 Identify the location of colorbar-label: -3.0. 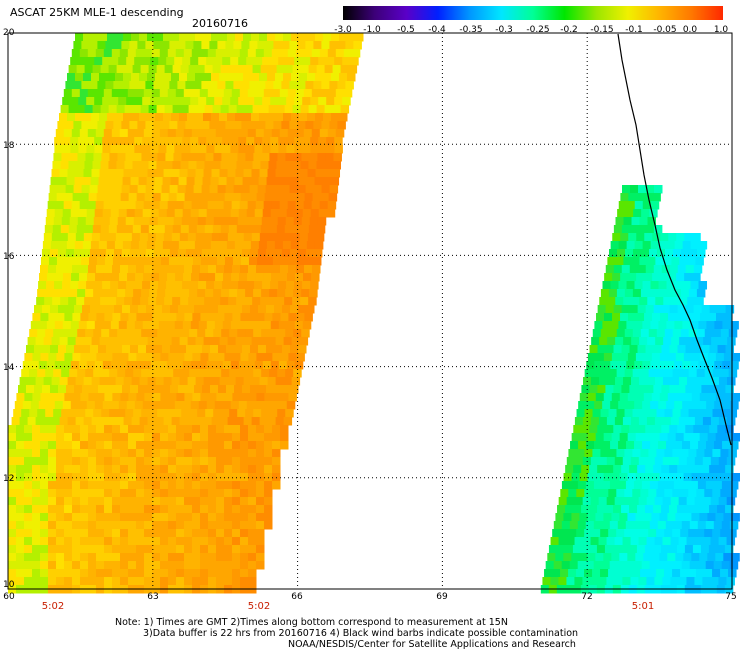
(343, 30).